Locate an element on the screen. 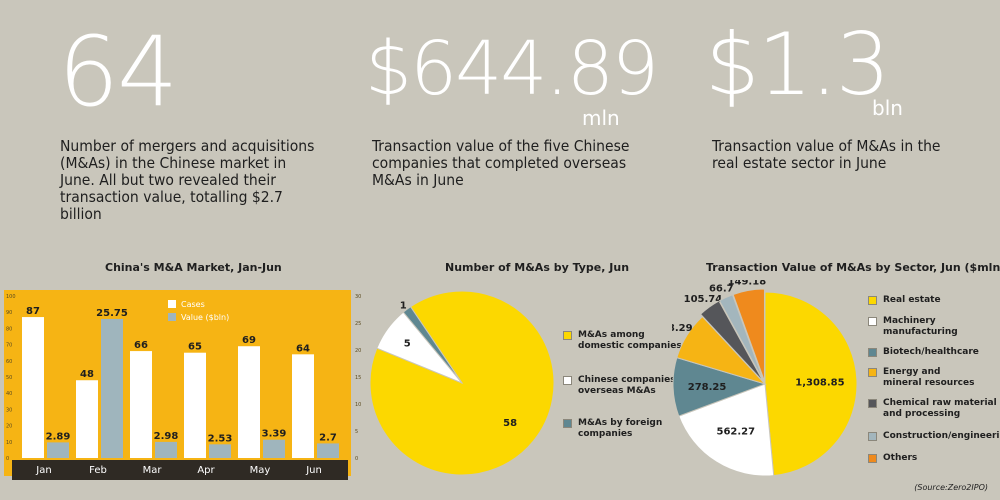 The height and width of the screenshot is (500, 1000). stat-3-value: $1.3 is located at coordinates (797, 65).